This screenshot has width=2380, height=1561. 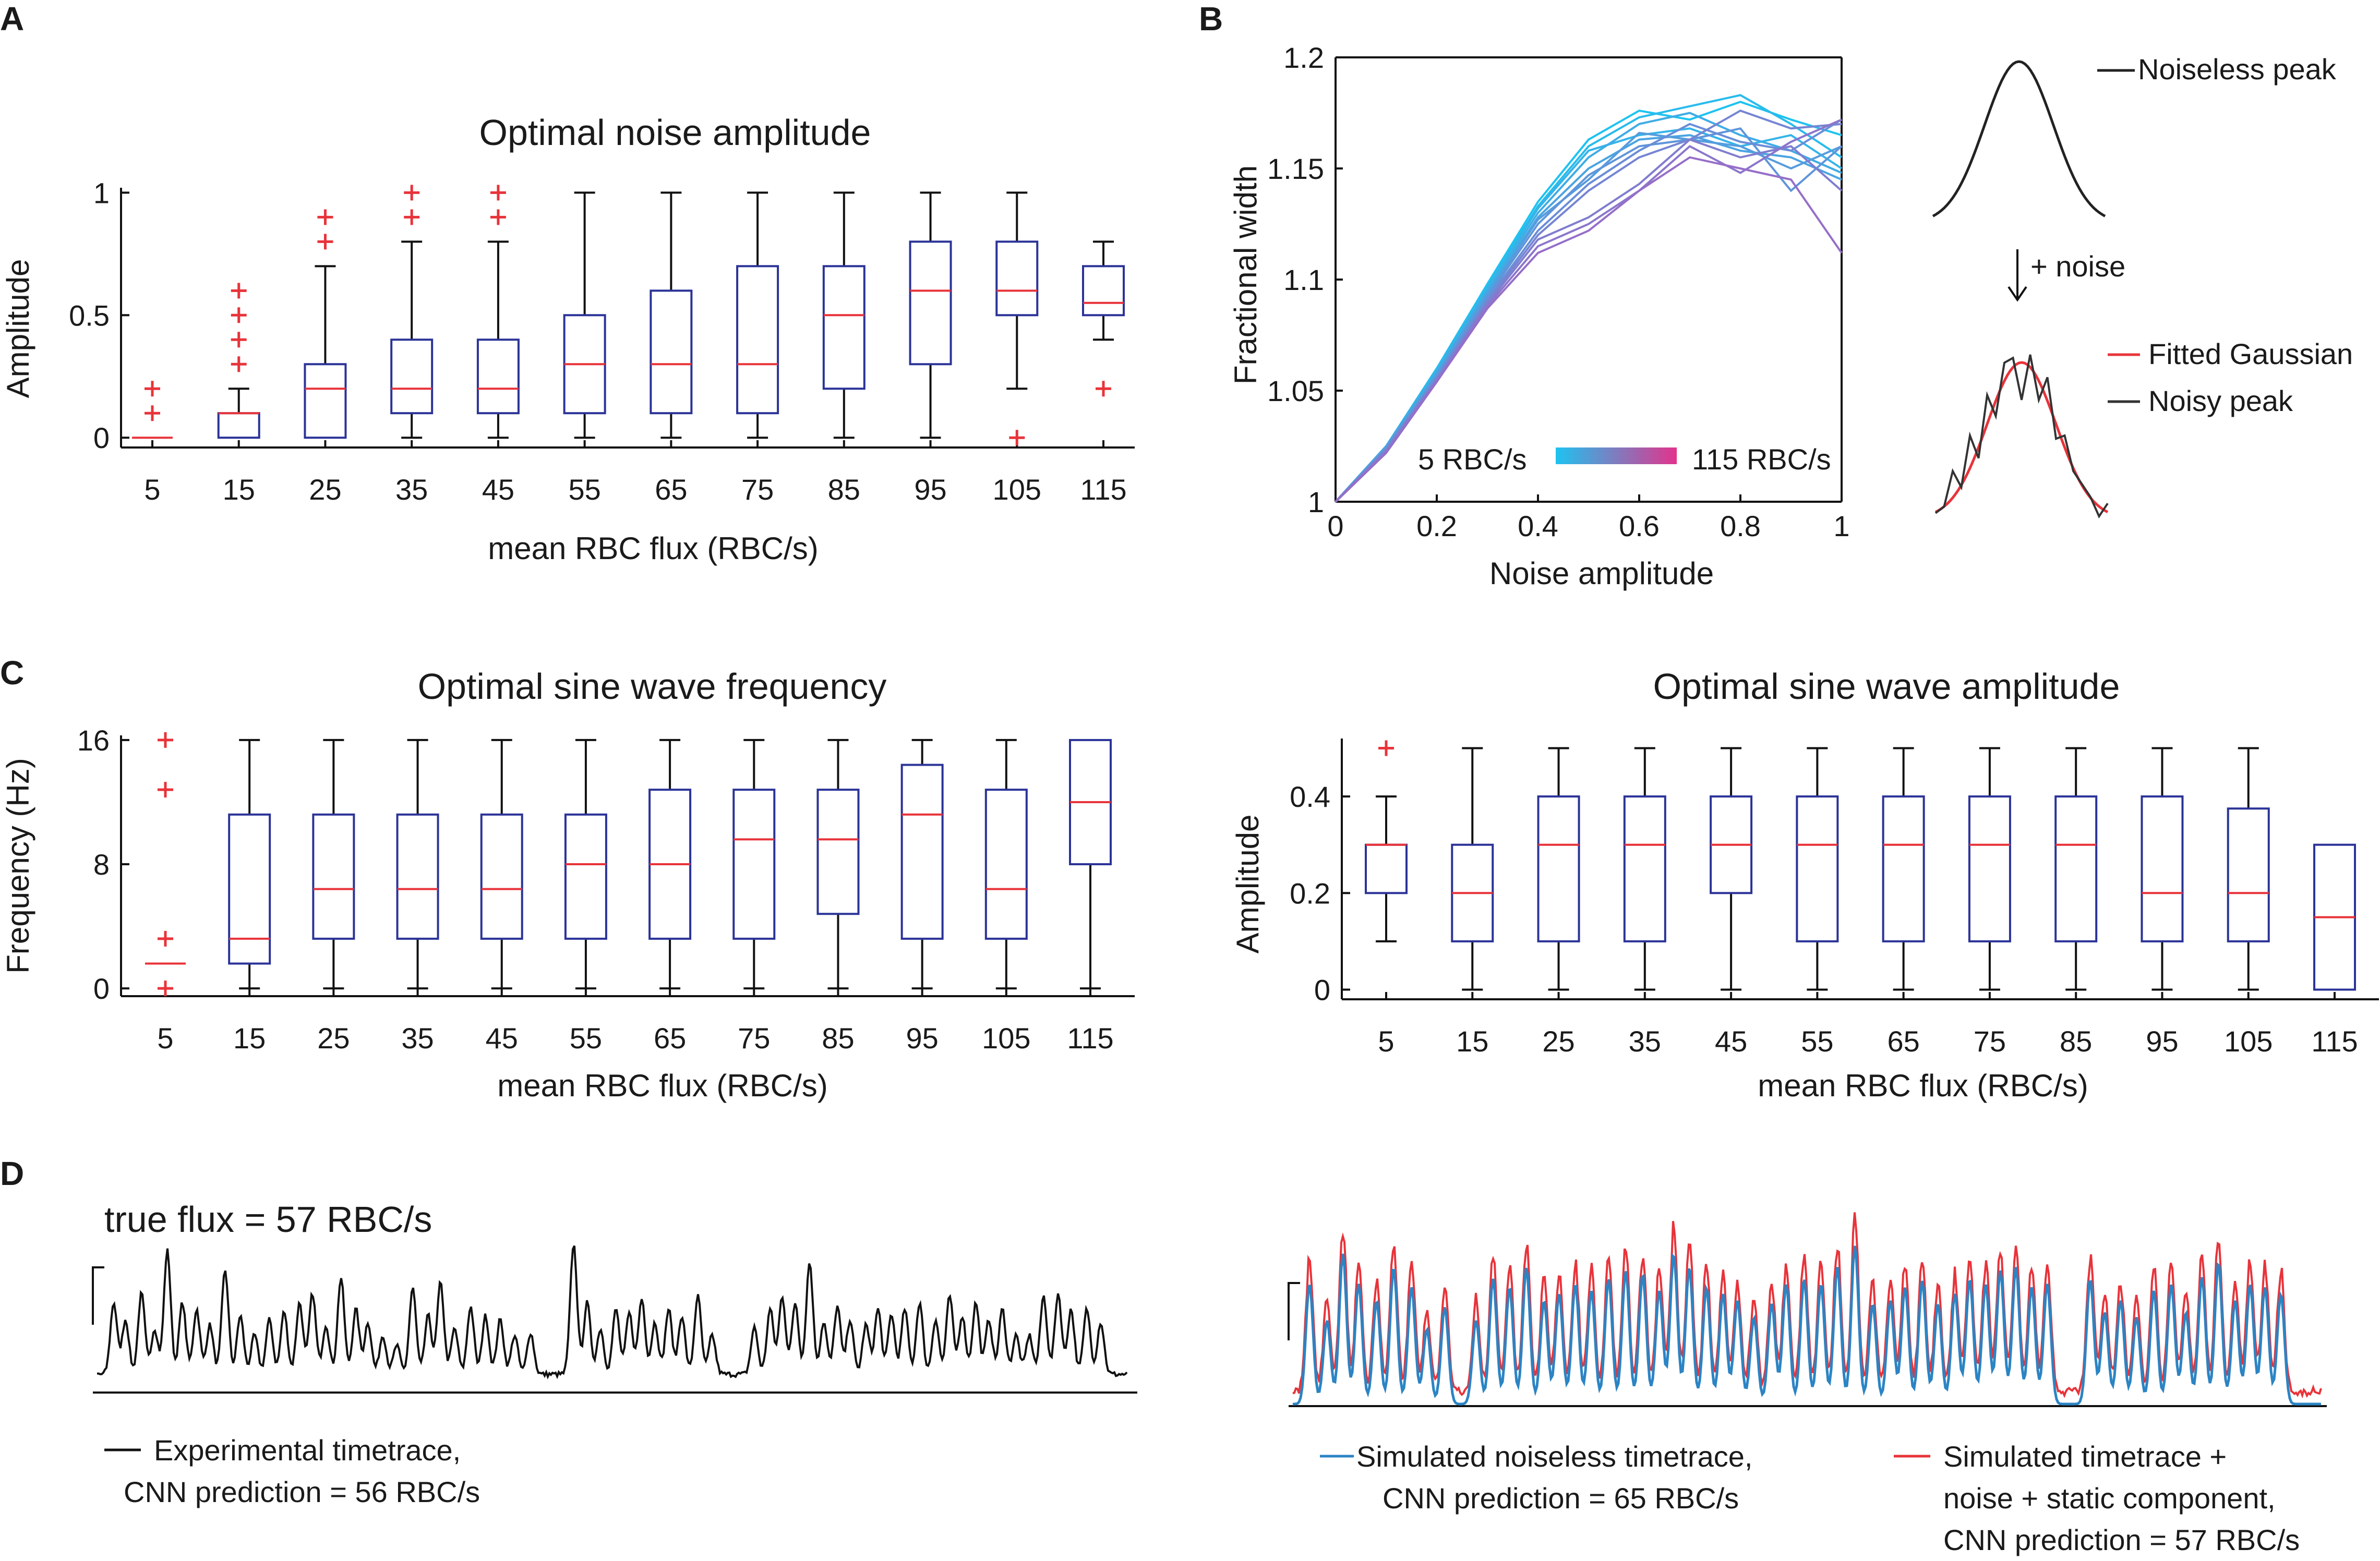 What do you see at coordinates (584, 490) in the screenshot?
I see `panel-a-x-tick-label: 55` at bounding box center [584, 490].